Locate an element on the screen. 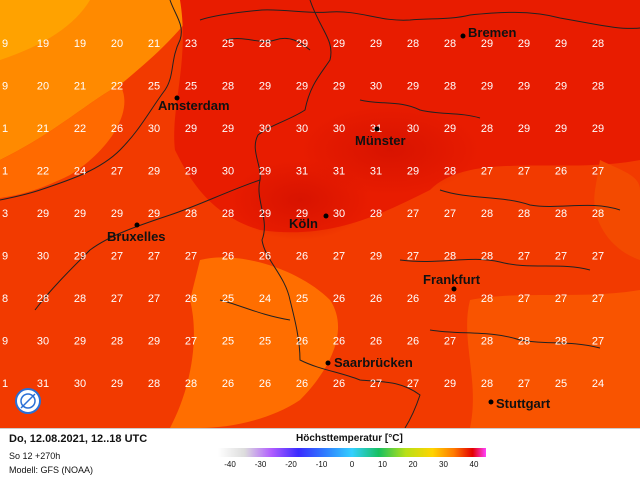  grid-value: 21 is located at coordinates (43, 129).